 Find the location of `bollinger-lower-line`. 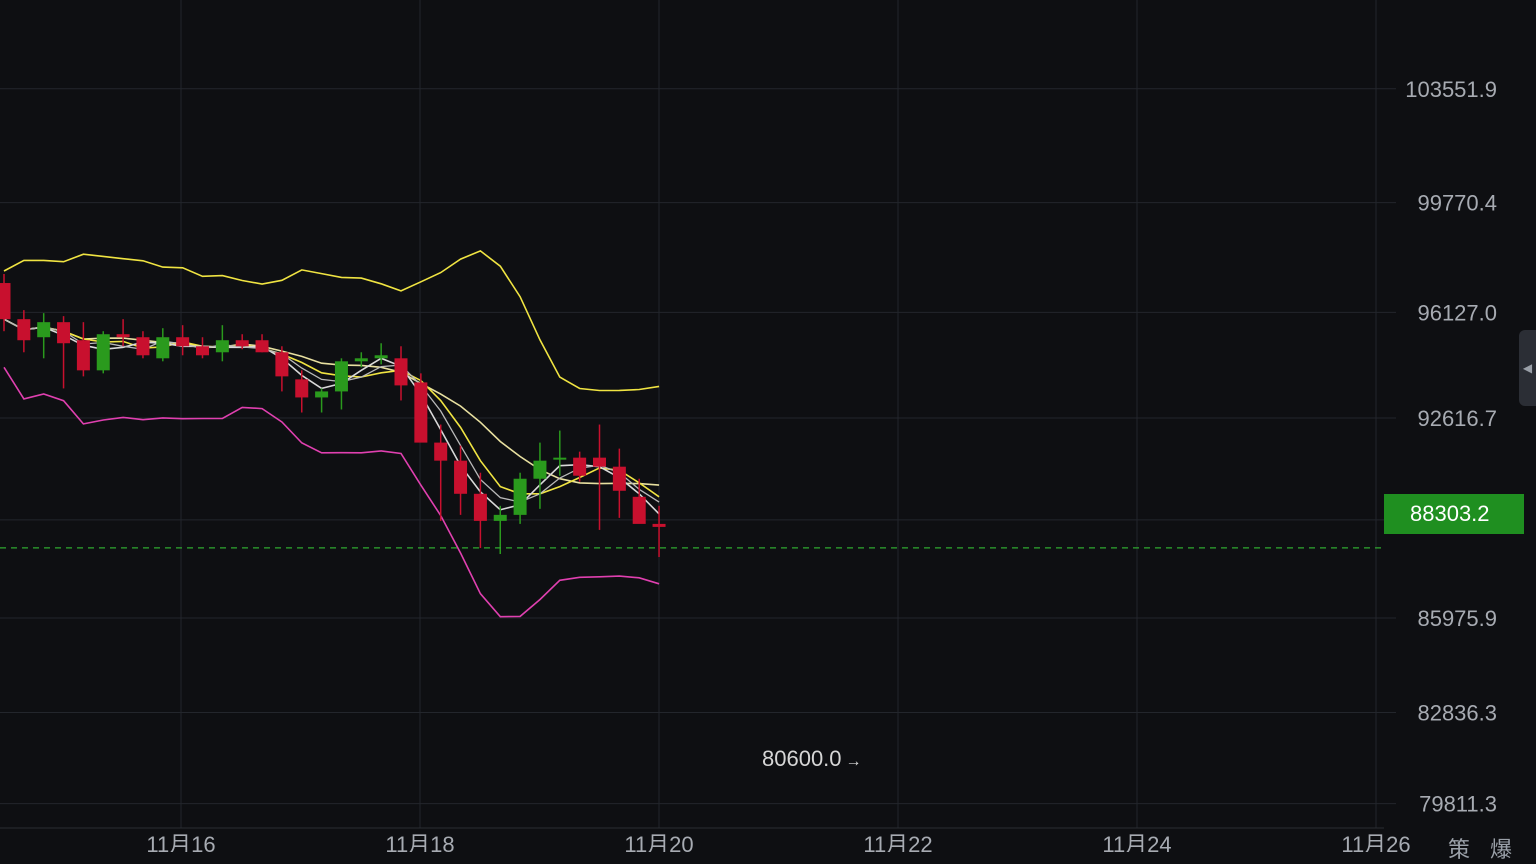

bollinger-lower-line is located at coordinates (331, 492).